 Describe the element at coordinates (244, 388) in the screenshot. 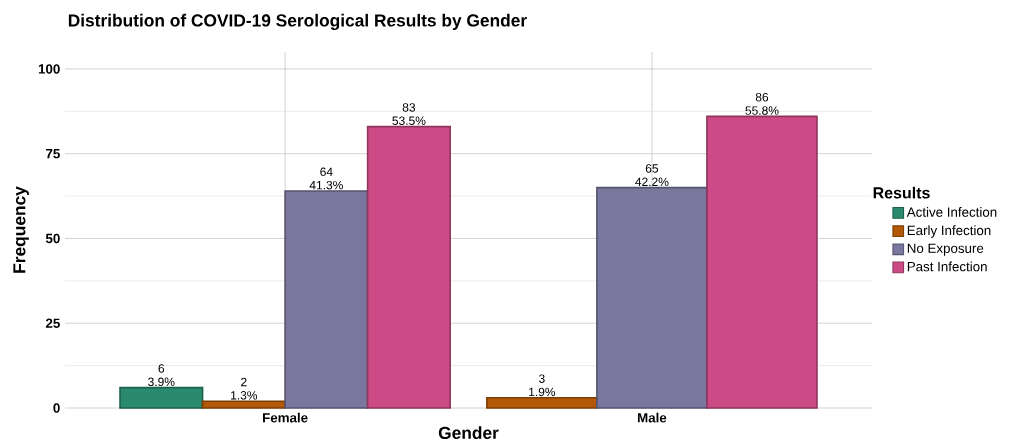

I see `data-label: 2 1.3%` at that location.